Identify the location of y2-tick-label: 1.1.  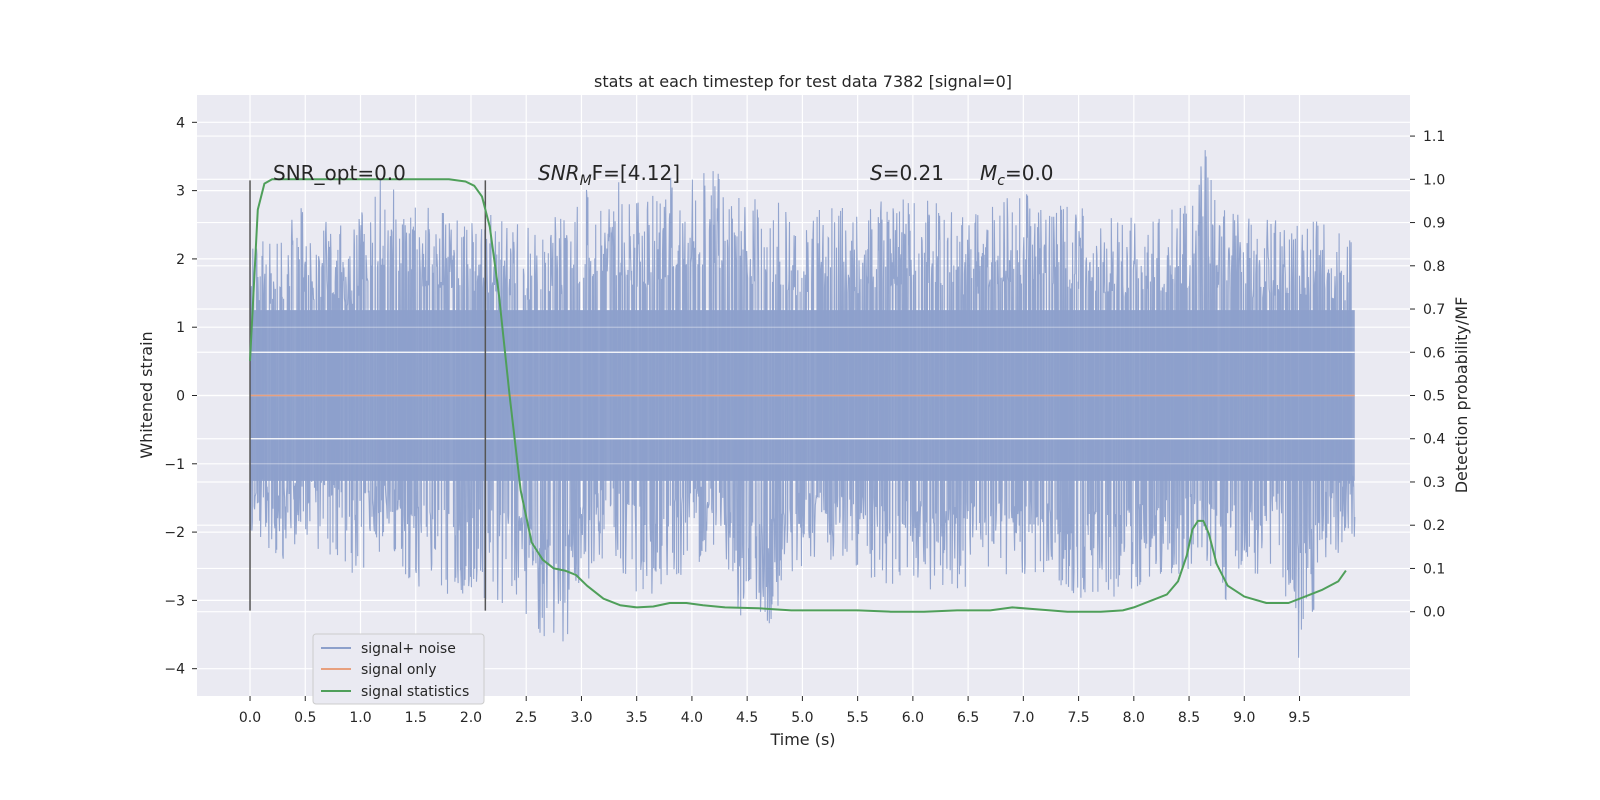
(1434, 137).